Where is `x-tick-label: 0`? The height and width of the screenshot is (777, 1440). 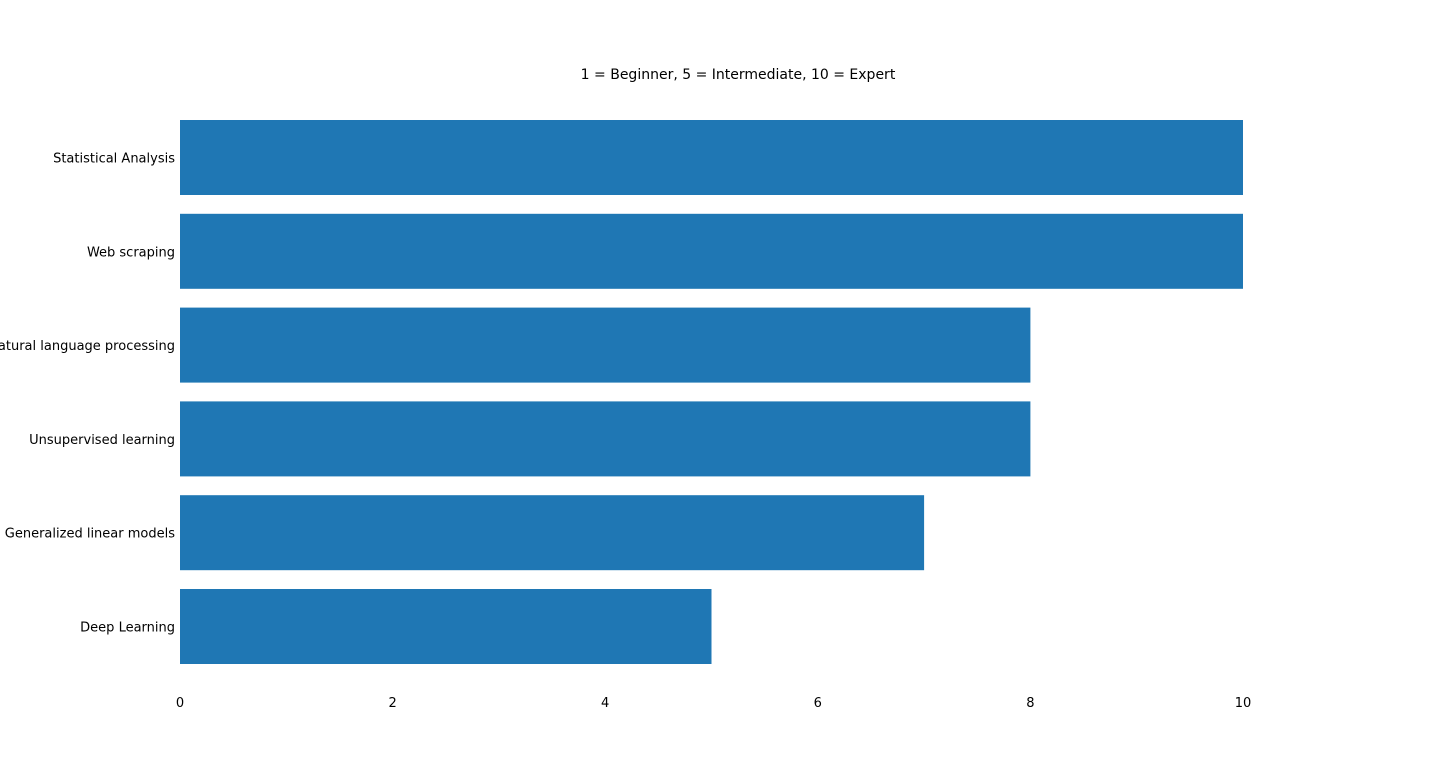 x-tick-label: 0 is located at coordinates (180, 703).